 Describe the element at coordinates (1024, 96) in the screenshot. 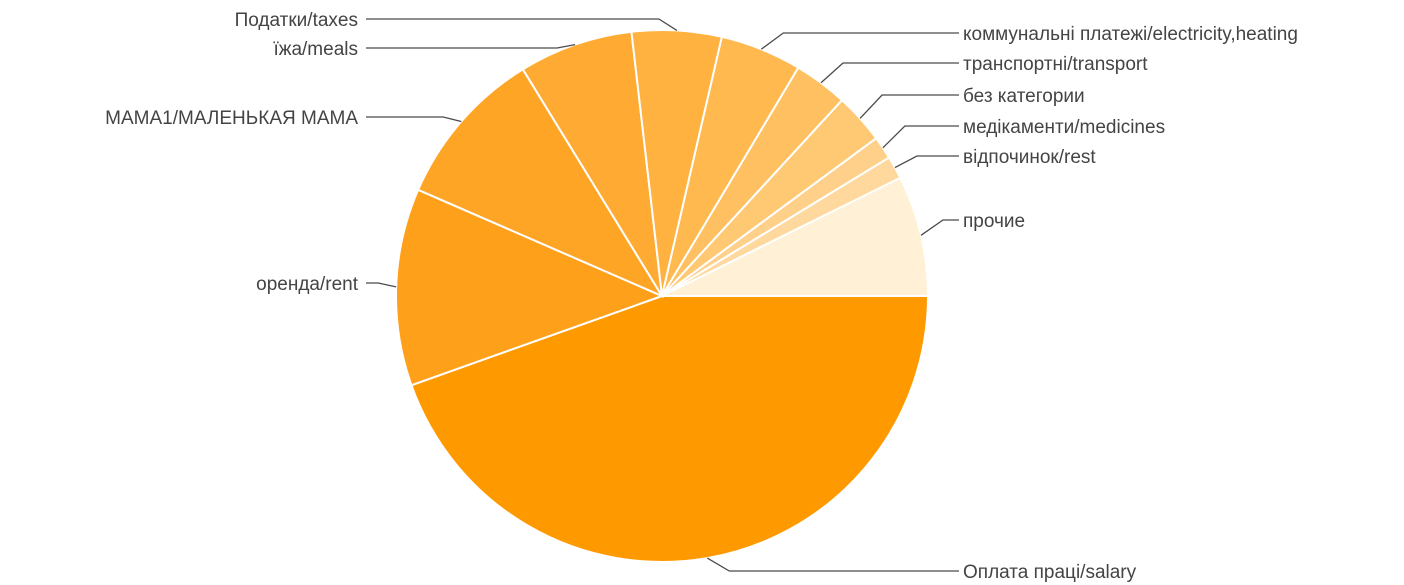

I see `slice-label-8: без категории` at that location.